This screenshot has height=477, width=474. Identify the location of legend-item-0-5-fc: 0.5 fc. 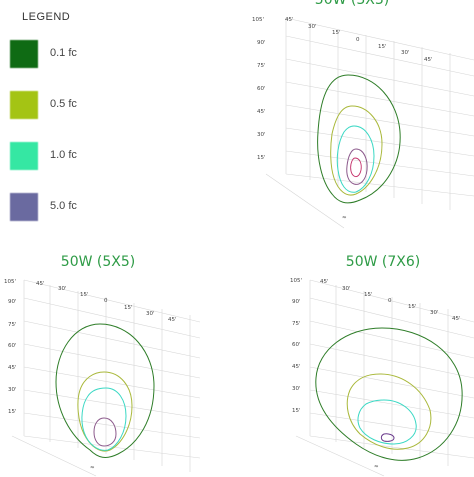
(70, 105).